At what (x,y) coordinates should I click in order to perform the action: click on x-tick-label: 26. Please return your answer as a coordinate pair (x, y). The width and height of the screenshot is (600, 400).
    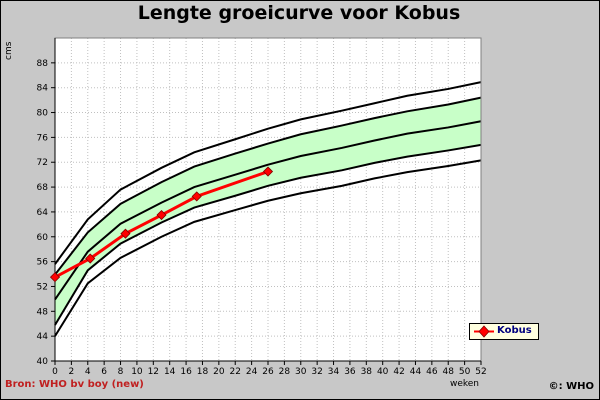
    Looking at the image, I should click on (268, 372).